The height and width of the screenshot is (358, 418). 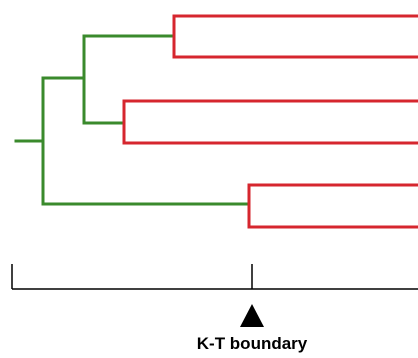 What do you see at coordinates (252, 343) in the screenshot?
I see `kt-boundary-label: K-T boundary` at bounding box center [252, 343].